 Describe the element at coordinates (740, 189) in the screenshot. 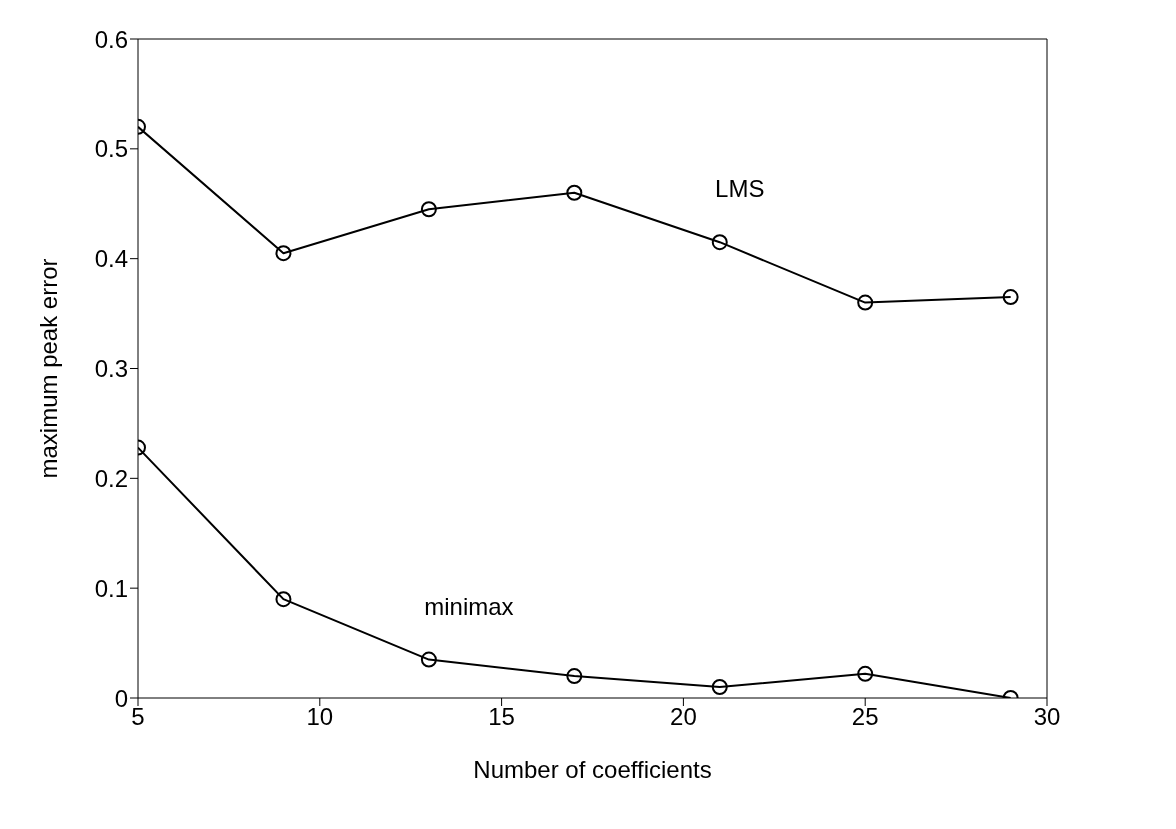

I see `series-label: LMS` at that location.